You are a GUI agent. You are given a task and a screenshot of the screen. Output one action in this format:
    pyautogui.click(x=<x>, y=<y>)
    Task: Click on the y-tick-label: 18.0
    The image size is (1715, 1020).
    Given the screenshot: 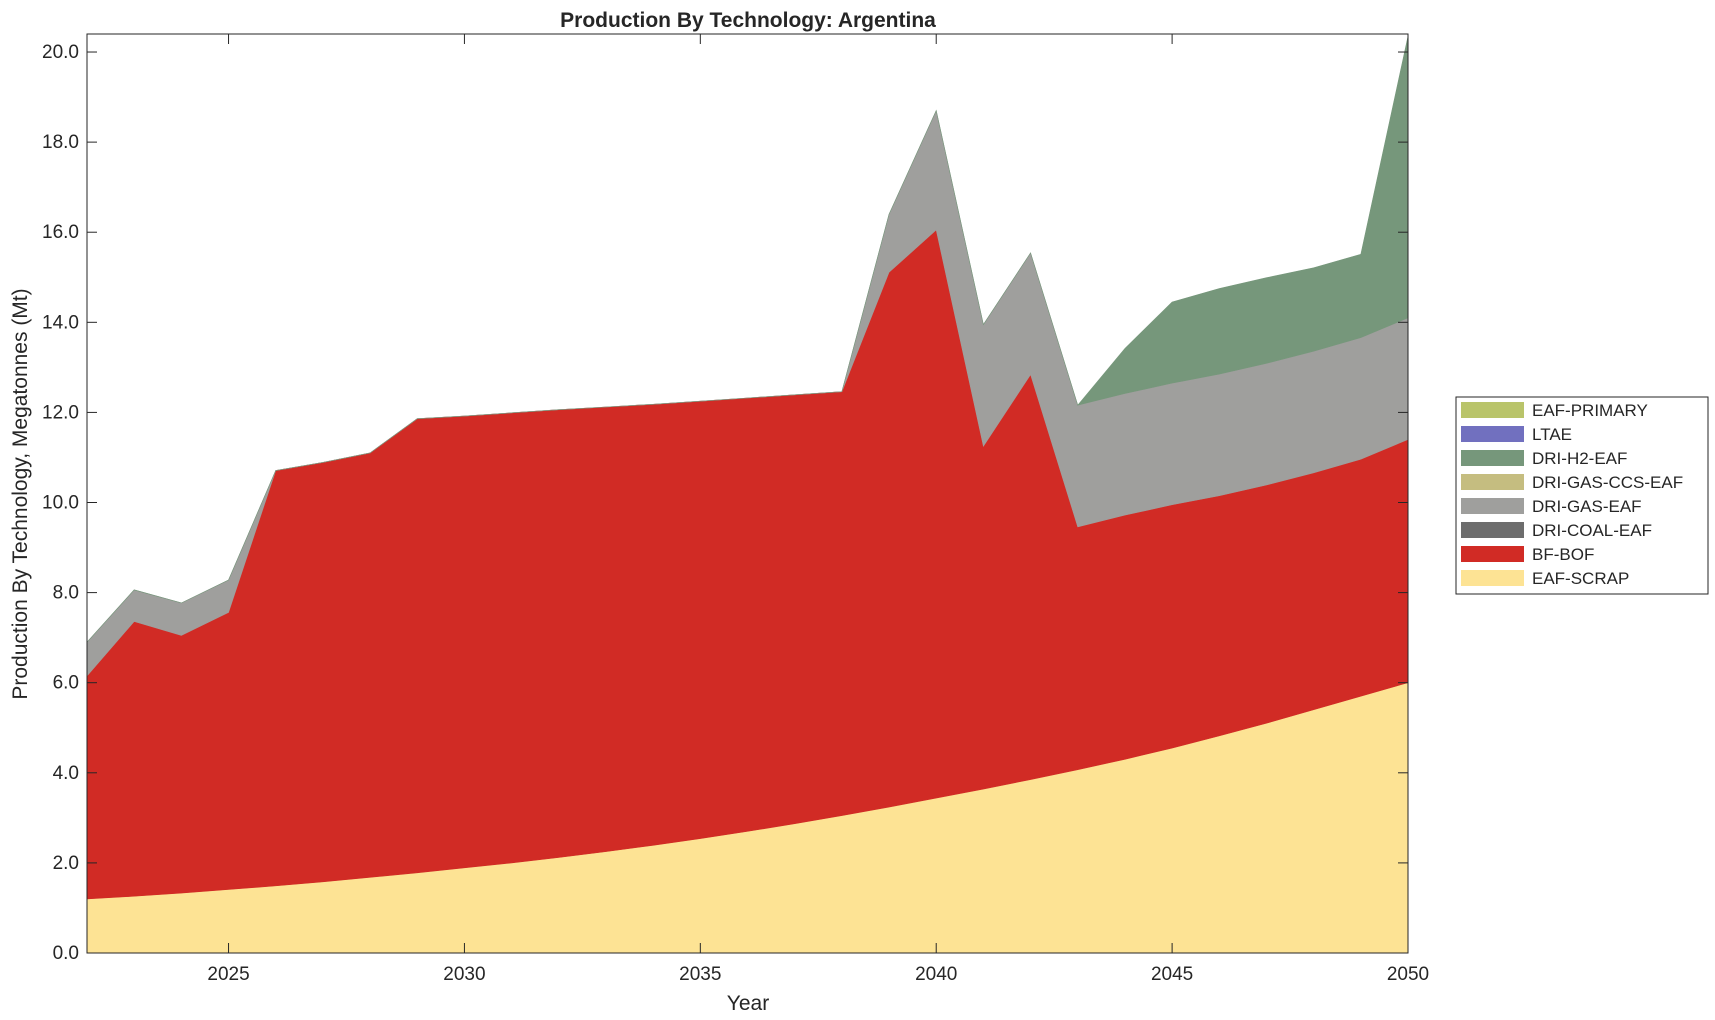 What is the action you would take?
    pyautogui.click(x=60, y=142)
    